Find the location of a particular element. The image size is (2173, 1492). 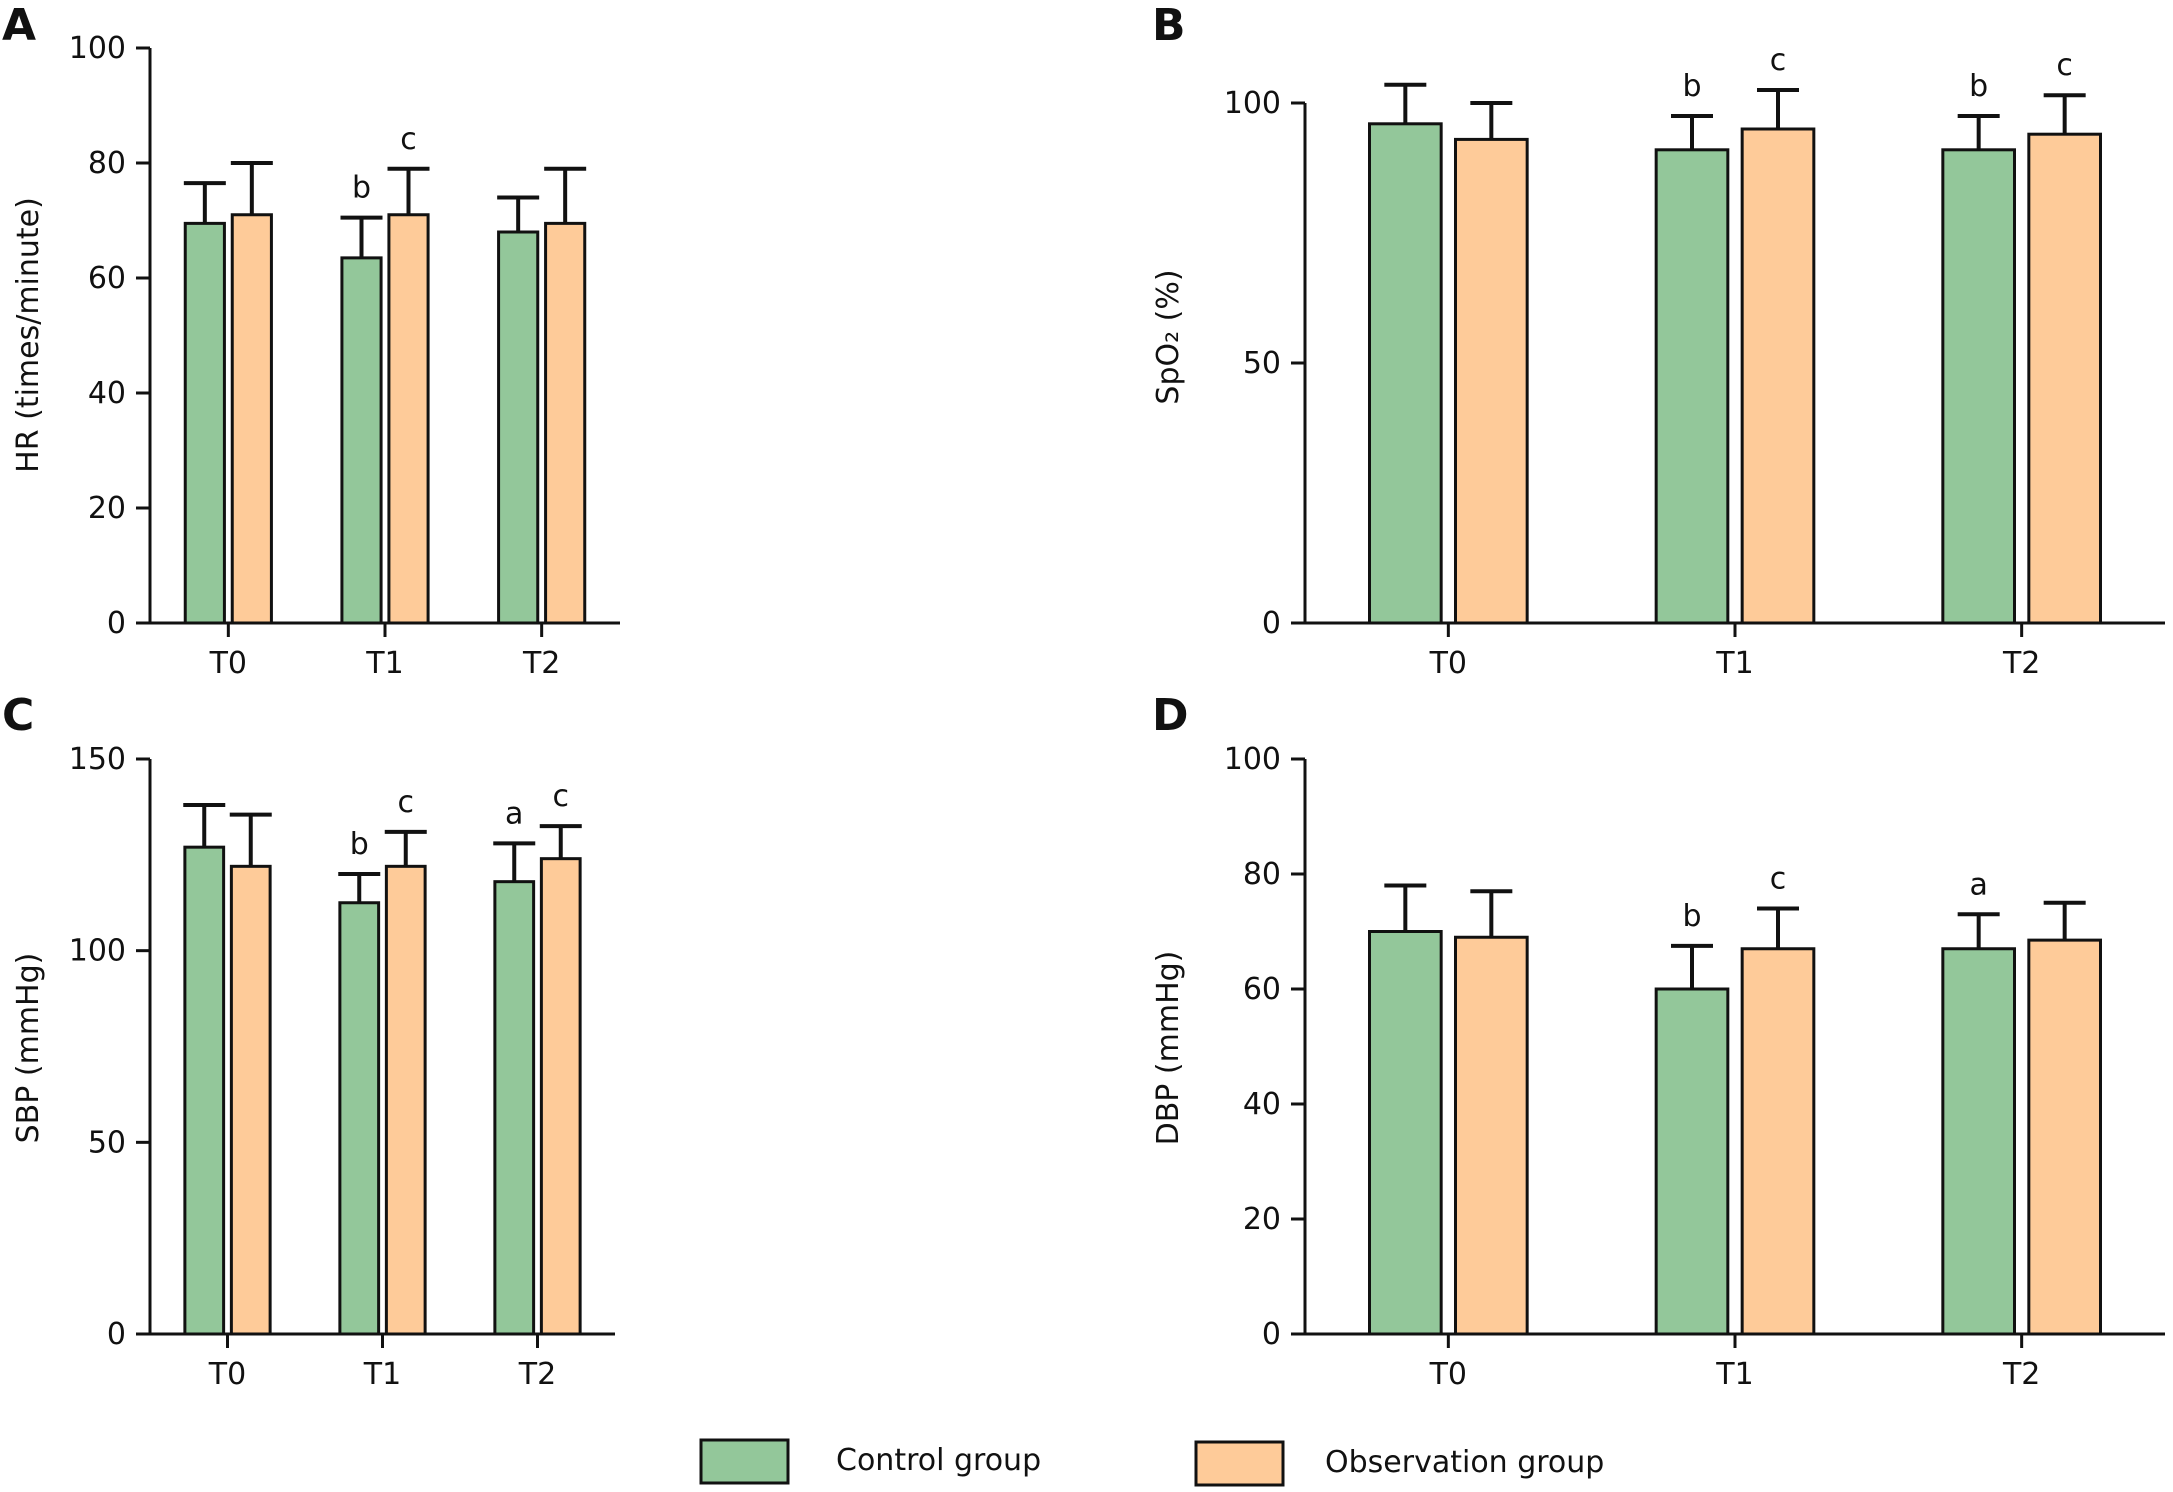

x-tick-label-d: T0 is located at coordinates (1448, 1374).